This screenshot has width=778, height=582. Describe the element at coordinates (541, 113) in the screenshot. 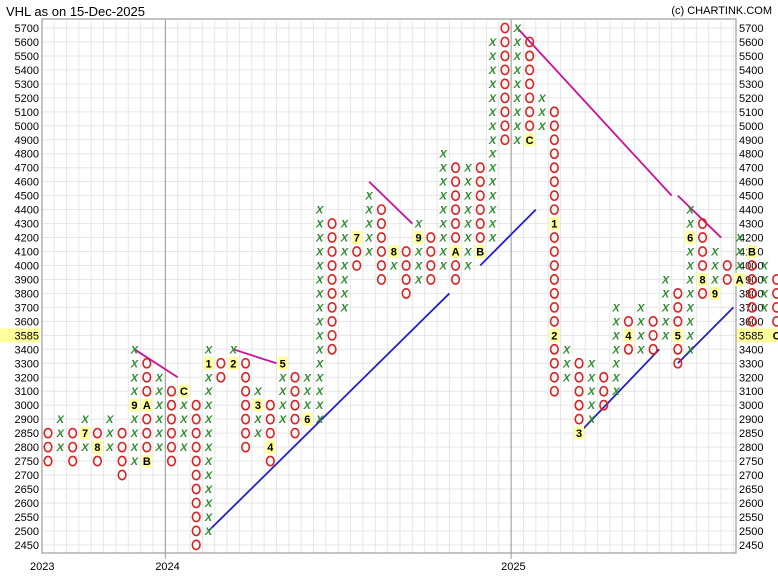

I see `pnf-column: XXX` at that location.